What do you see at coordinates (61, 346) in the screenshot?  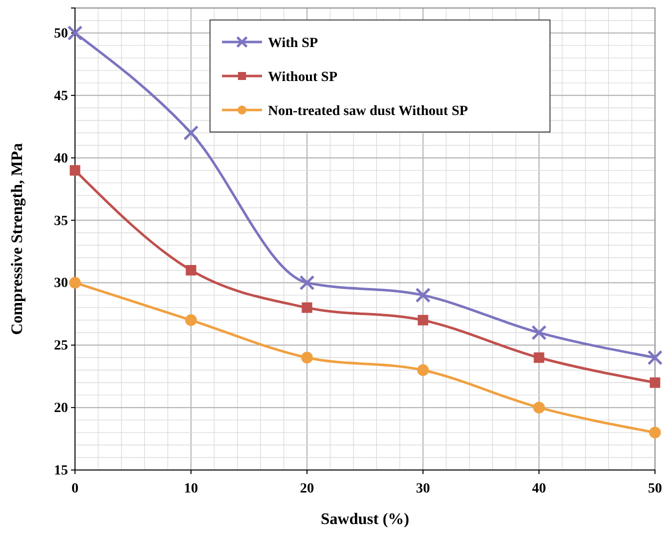 I see `y-tick-label: 25` at bounding box center [61, 346].